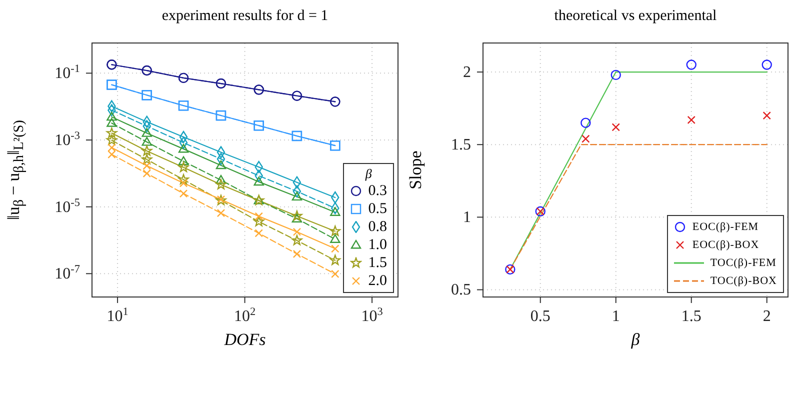  What do you see at coordinates (635, 16) in the screenshot?
I see `chart-title: theoretical vs experimental` at bounding box center [635, 16].